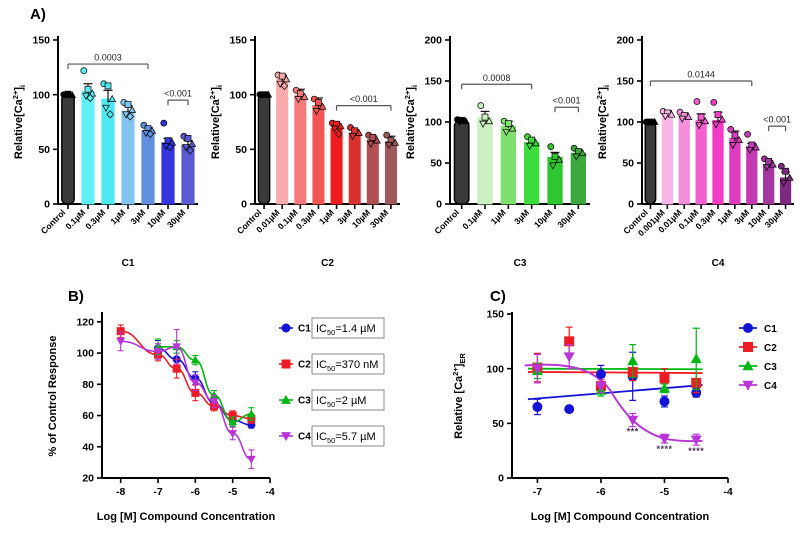  I want to click on ic50-box-C4, so click(348, 436).